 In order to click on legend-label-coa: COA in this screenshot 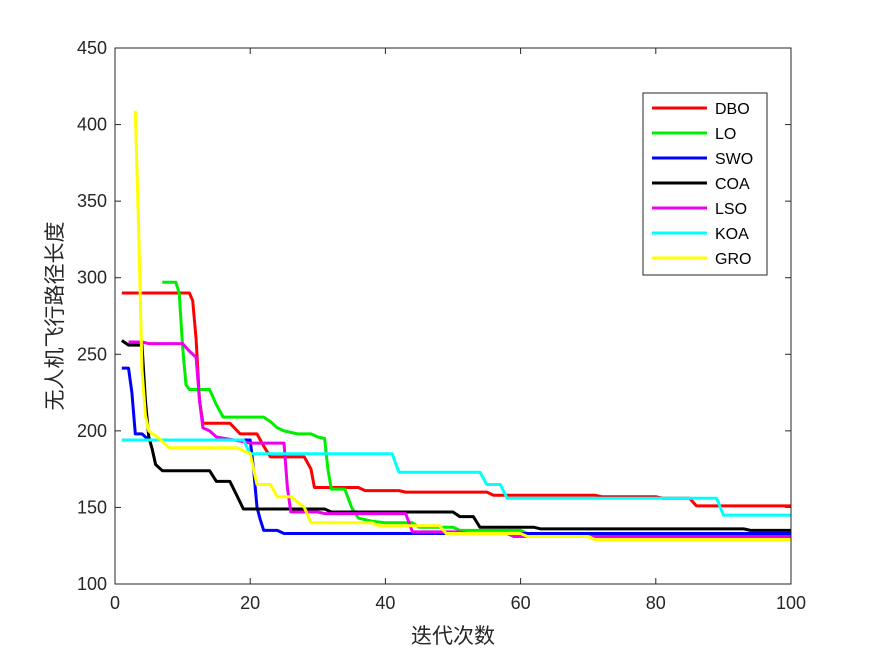, I will do `click(732, 184)`.